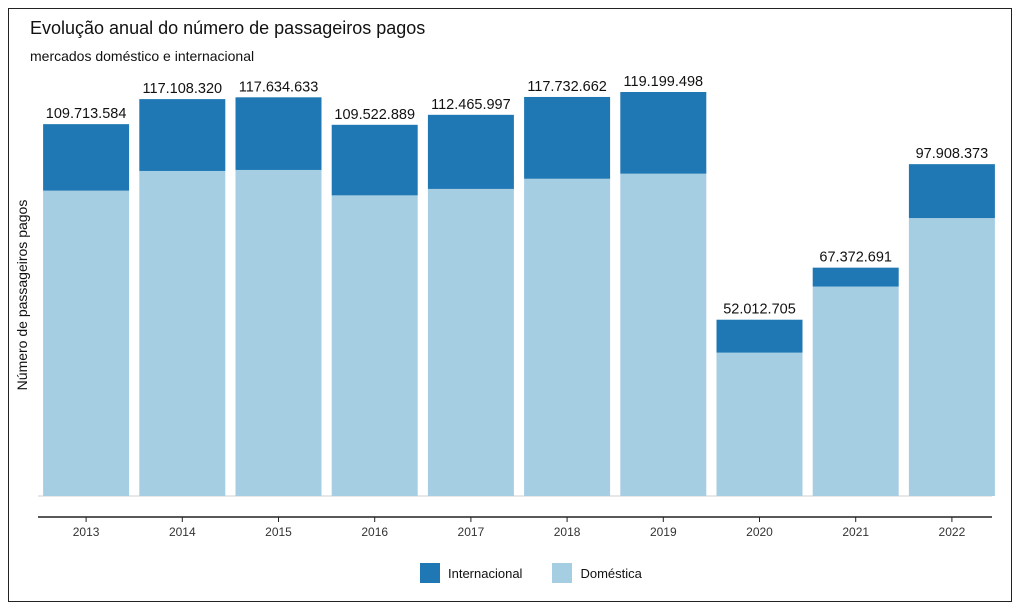 This screenshot has width=1024, height=612. What do you see at coordinates (663, 532) in the screenshot?
I see `x-tick-label-2019: 2019` at bounding box center [663, 532].